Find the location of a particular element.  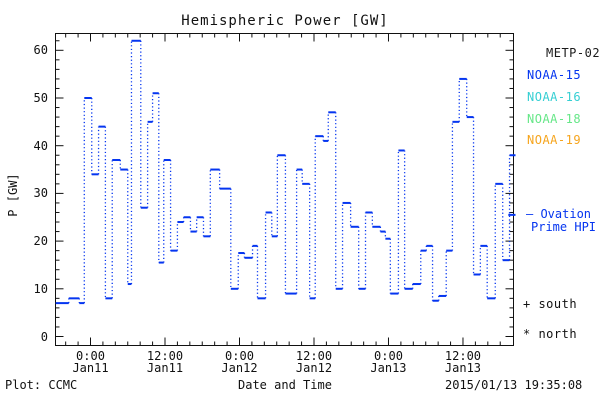

legend-item-noaa18: NOAA-18 is located at coordinates (554, 119).